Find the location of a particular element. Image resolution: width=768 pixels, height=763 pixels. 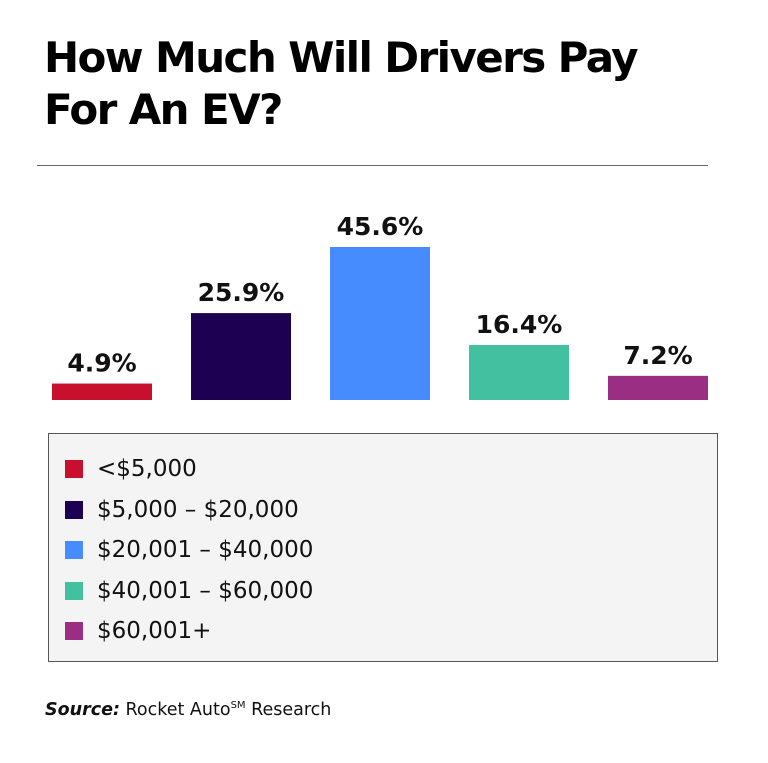

bar-value-label: 25.9% is located at coordinates (241, 292).